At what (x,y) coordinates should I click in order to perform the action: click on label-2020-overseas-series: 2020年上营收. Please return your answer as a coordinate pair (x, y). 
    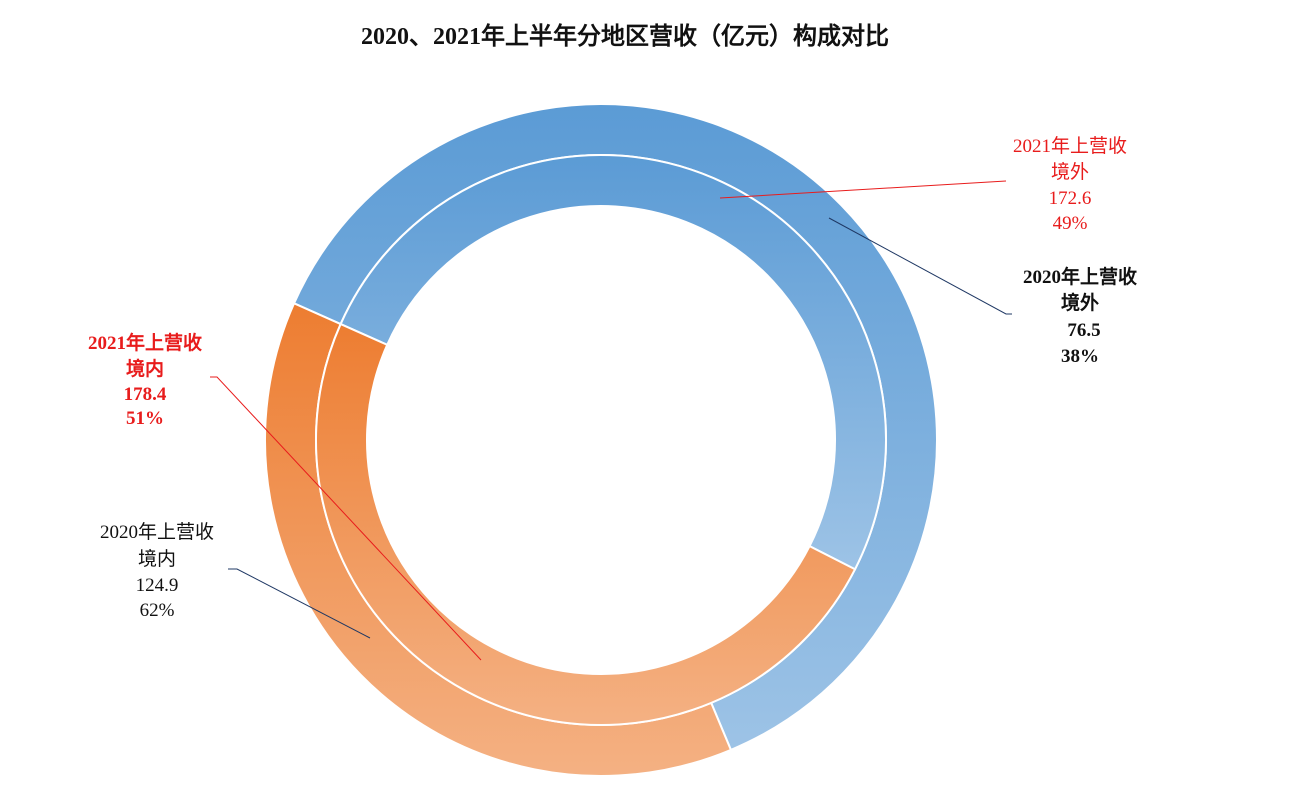
    Looking at the image, I should click on (1080, 276).